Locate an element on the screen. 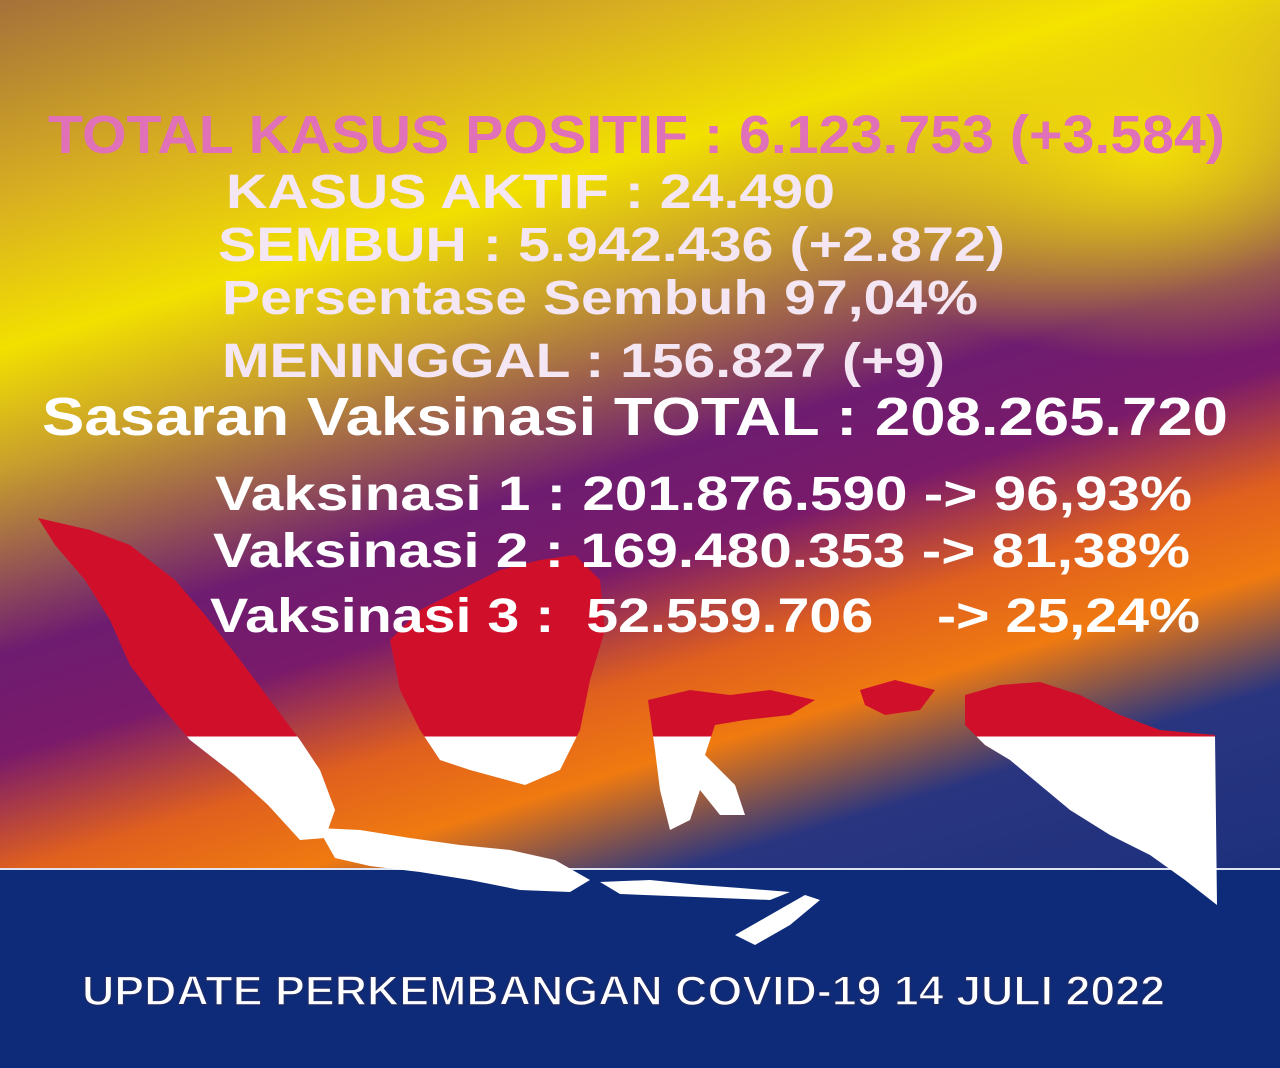  maluku-islands is located at coordinates (897, 697).